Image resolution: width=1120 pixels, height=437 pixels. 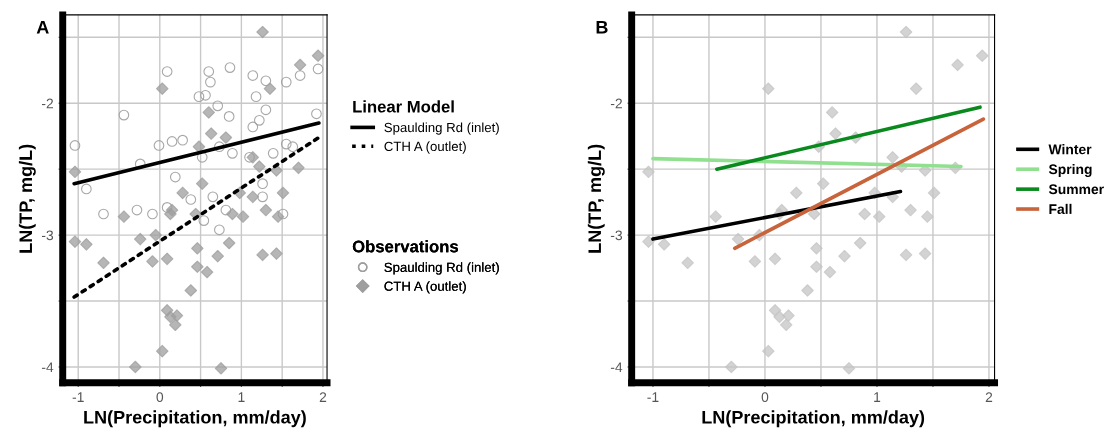 What do you see at coordinates (403, 106) in the screenshot?
I see `text: Linear Model` at bounding box center [403, 106].